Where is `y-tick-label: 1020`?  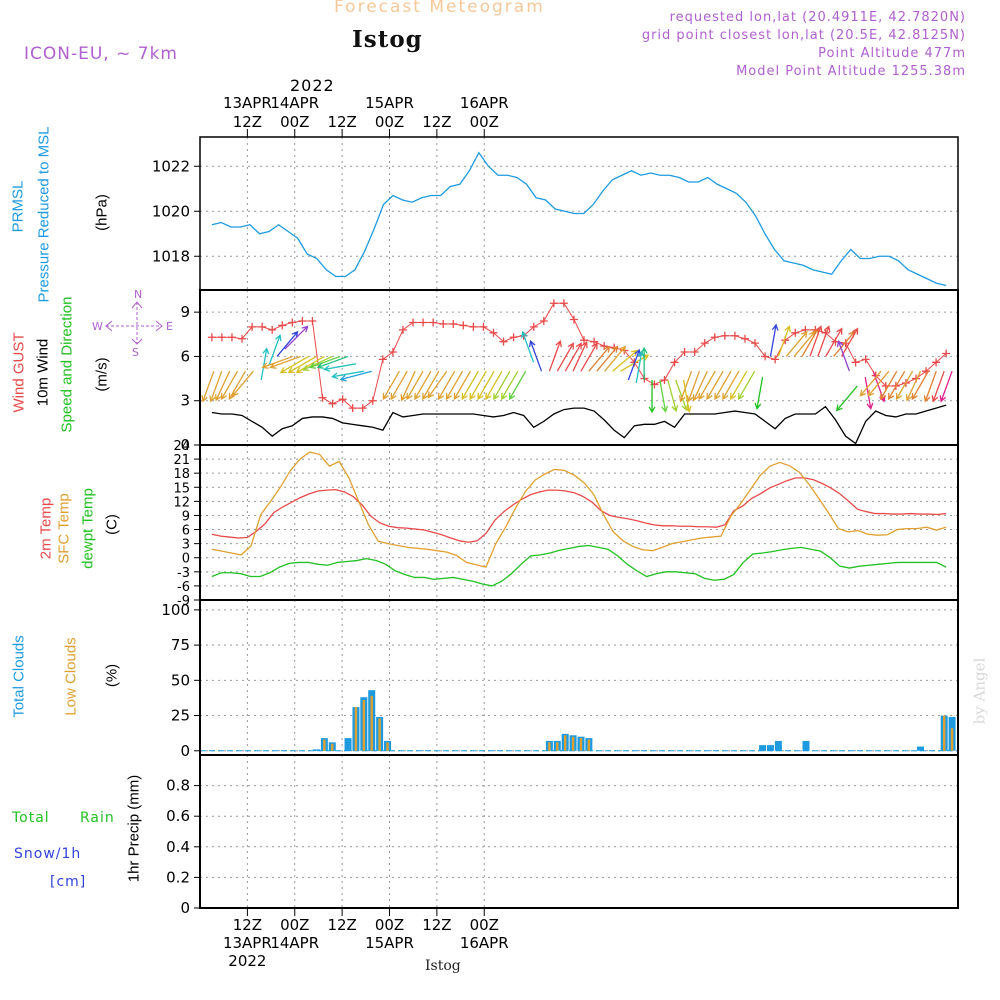
y-tick-label: 1020 is located at coordinates (171, 211).